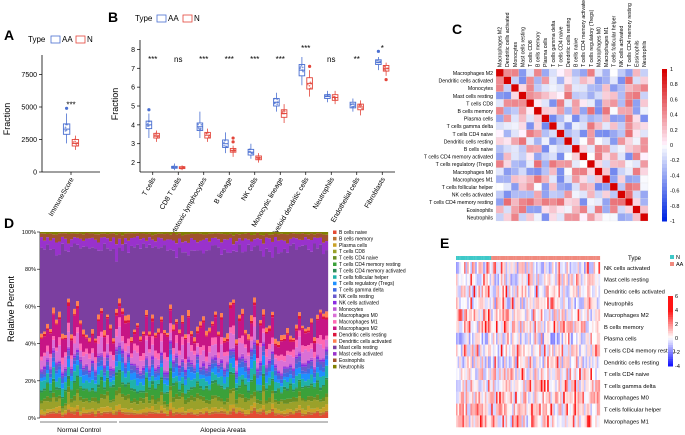  What do you see at coordinates (539, 49) in the screenshot?
I see `column-label: B cells memory` at bounding box center [539, 49].